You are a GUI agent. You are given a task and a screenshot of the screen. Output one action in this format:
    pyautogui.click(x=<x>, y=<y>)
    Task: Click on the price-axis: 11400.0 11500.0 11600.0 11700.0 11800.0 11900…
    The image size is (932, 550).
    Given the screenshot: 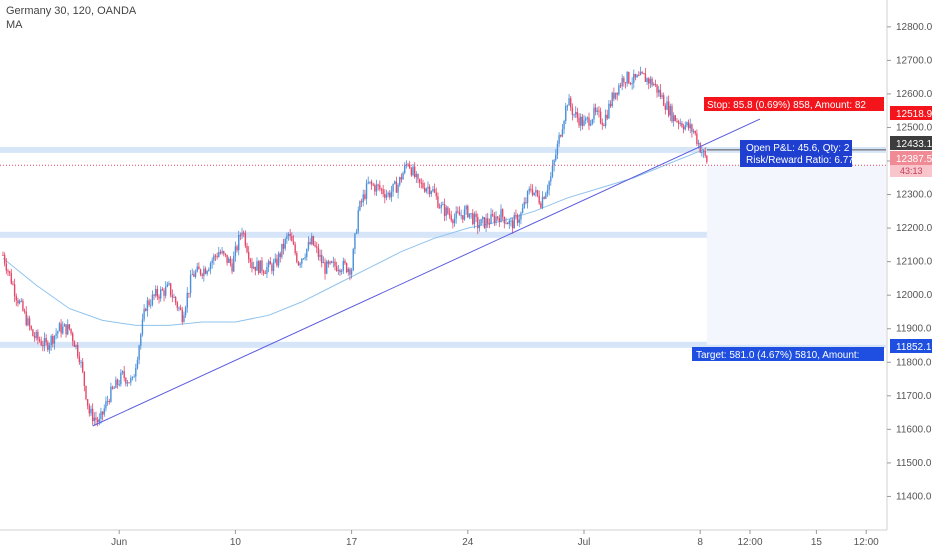 What is the action you would take?
    pyautogui.click(x=909, y=265)
    